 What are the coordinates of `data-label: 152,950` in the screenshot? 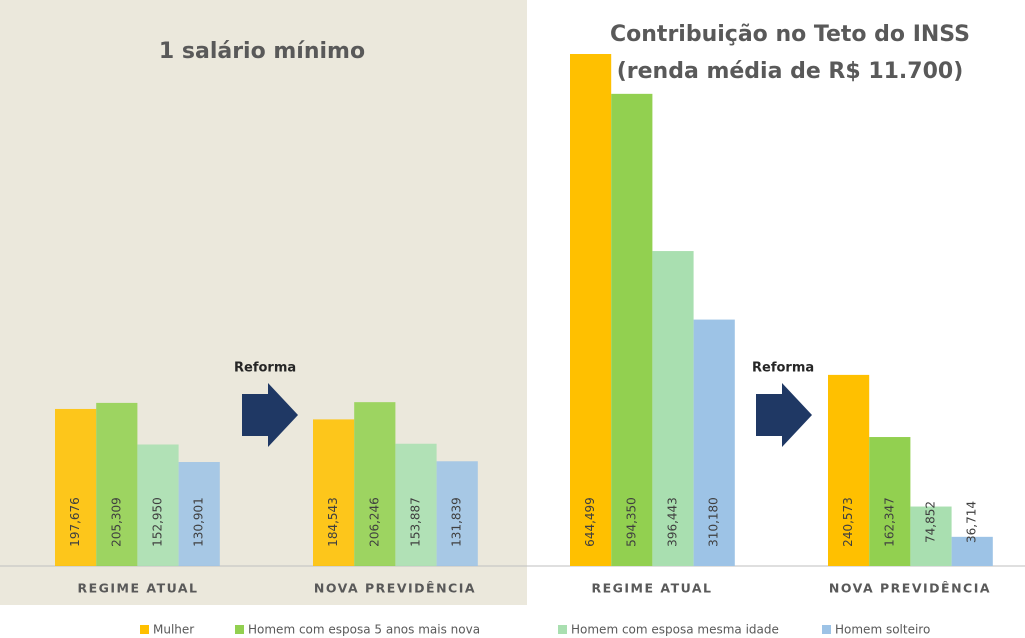 It's located at (158, 522).